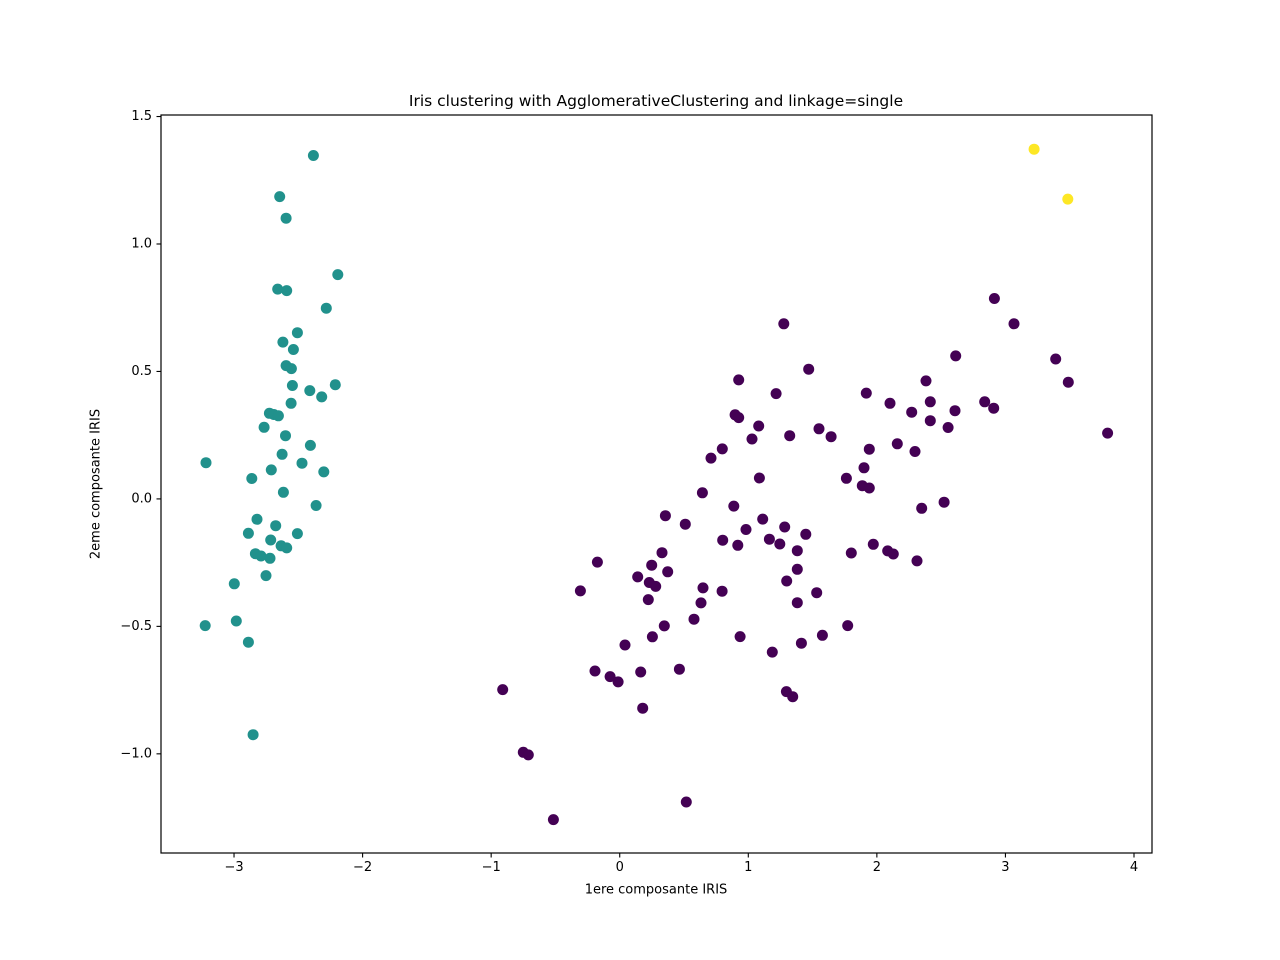 This screenshot has height=960, width=1280. I want to click on x-tick-label: −3, so click(233, 867).